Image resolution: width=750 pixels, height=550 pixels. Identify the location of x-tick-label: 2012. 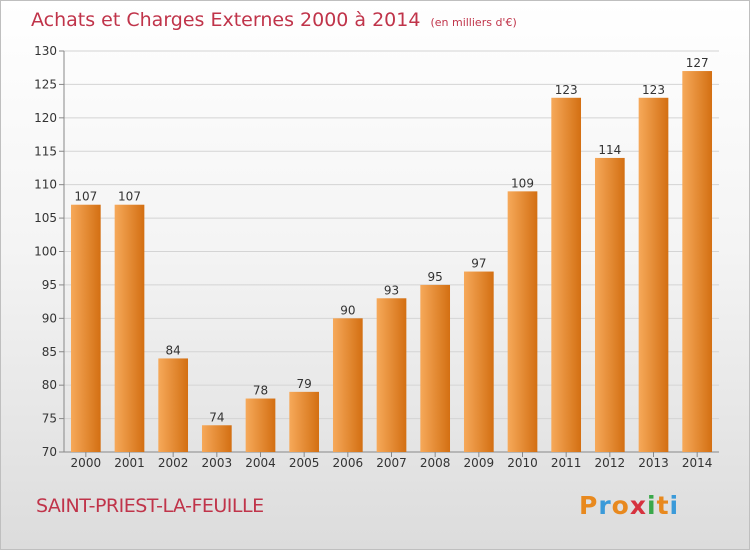
(610, 463).